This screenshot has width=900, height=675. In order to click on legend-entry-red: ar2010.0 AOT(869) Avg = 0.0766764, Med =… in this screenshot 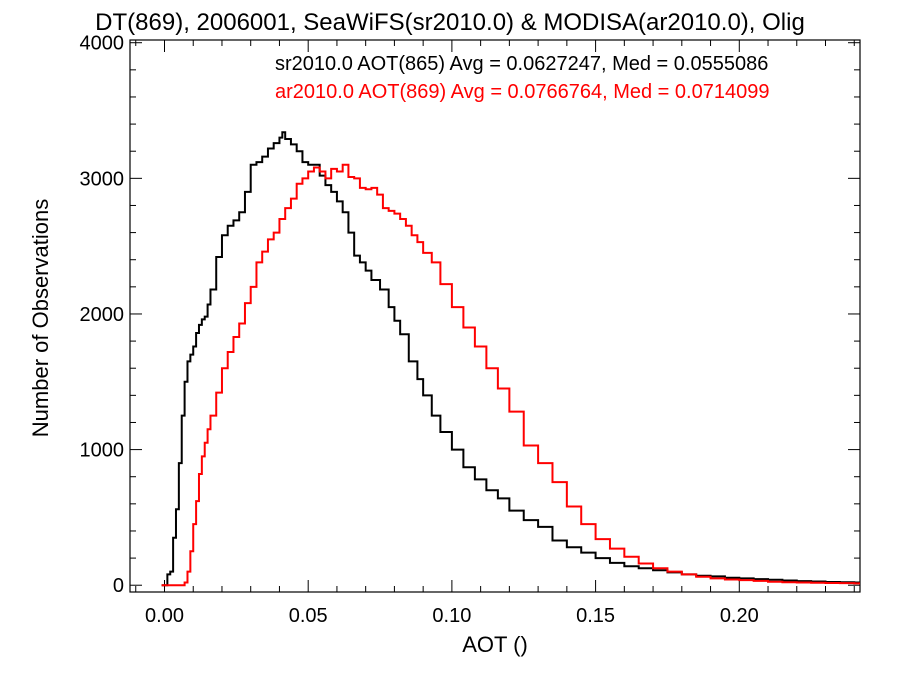, I will do `click(522, 92)`.